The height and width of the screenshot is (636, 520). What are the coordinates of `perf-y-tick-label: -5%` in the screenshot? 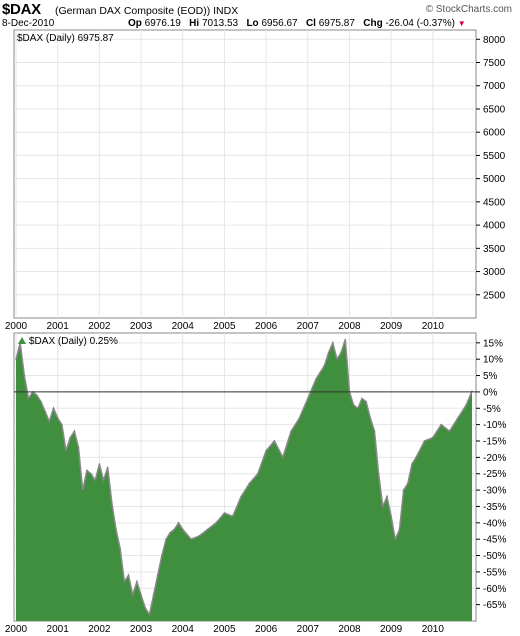 It's located at (492, 409).